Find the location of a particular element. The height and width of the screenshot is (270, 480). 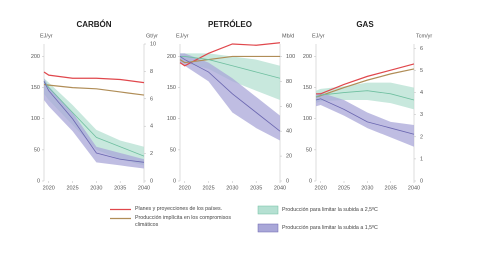

y2-tick-label: 80 is located at coordinates (289, 82).